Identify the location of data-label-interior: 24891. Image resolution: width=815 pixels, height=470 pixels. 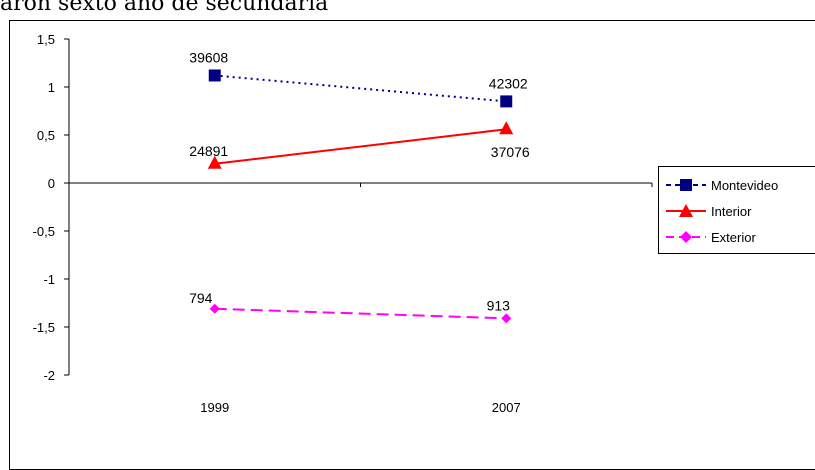
(208, 151).